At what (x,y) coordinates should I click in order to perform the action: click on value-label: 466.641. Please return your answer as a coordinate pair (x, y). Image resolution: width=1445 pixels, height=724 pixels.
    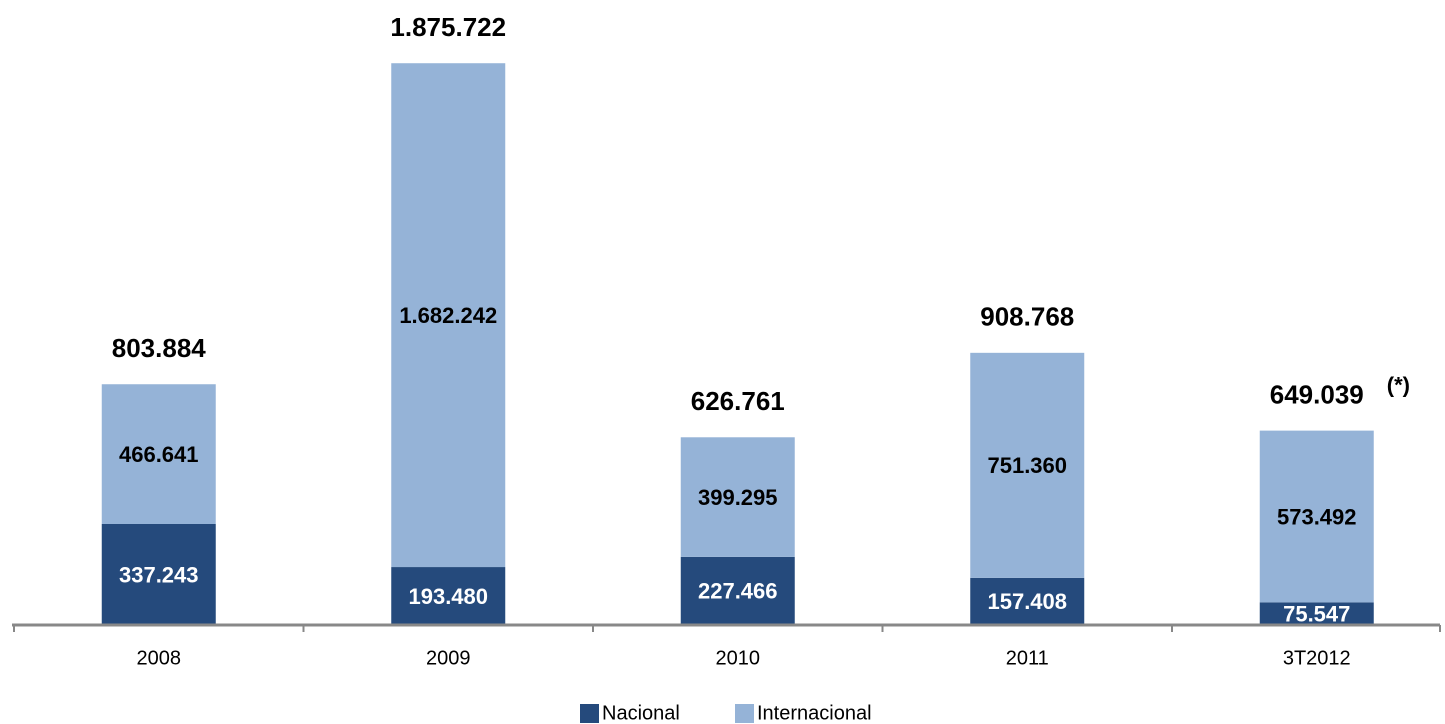
    Looking at the image, I should click on (159, 454).